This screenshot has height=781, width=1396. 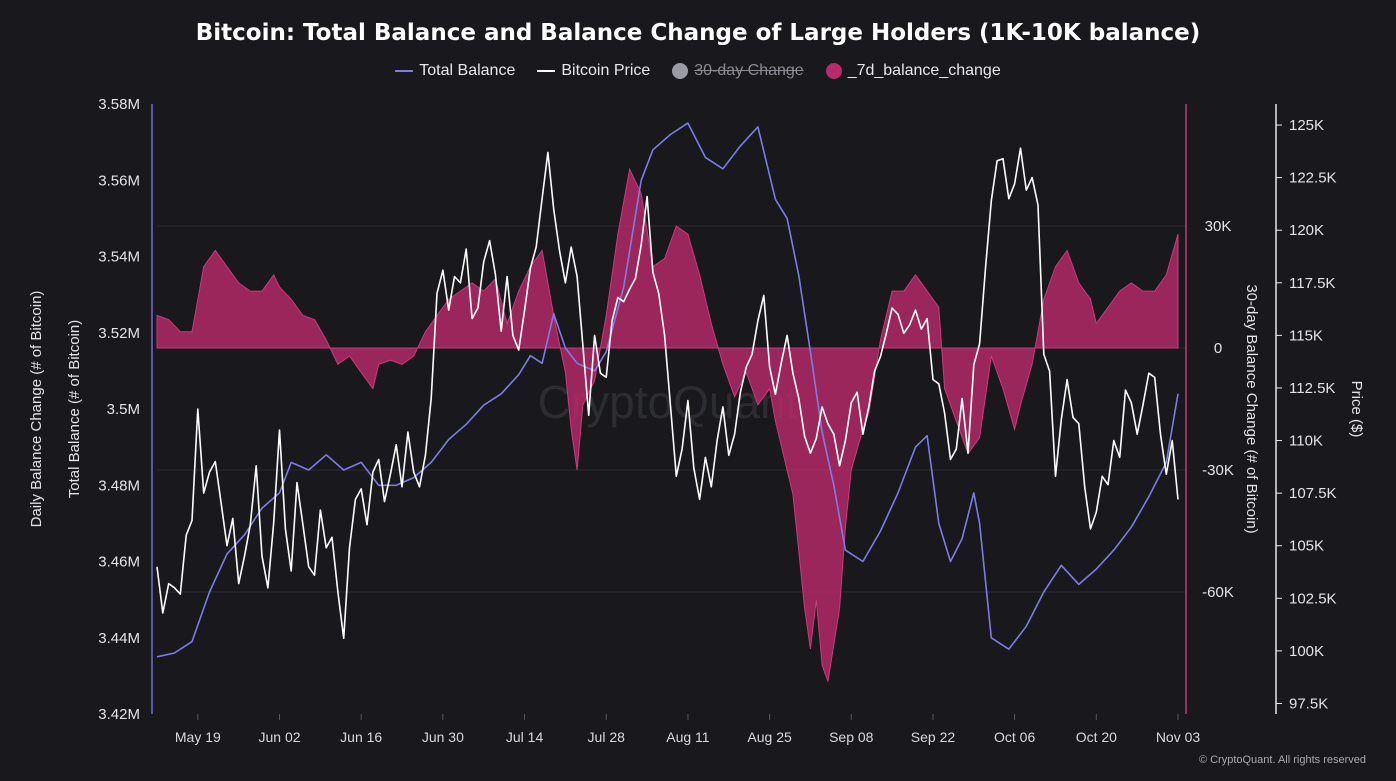 I want to click on price-tick-label: 100K, so click(x=1306, y=651).